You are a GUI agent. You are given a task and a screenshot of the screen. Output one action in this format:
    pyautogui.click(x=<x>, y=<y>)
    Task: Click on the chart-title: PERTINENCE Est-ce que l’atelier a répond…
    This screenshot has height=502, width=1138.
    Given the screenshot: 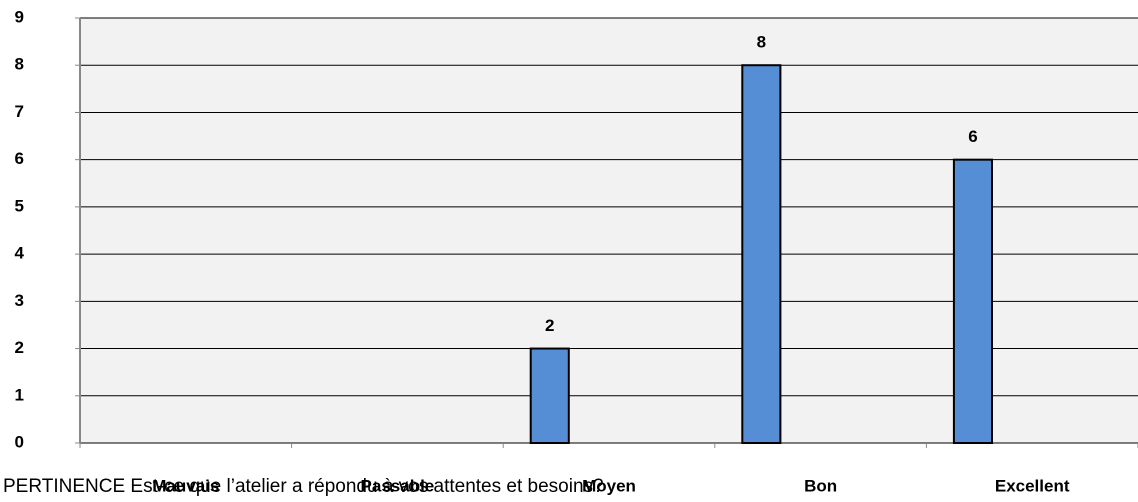 What is the action you would take?
    pyautogui.click(x=303, y=486)
    